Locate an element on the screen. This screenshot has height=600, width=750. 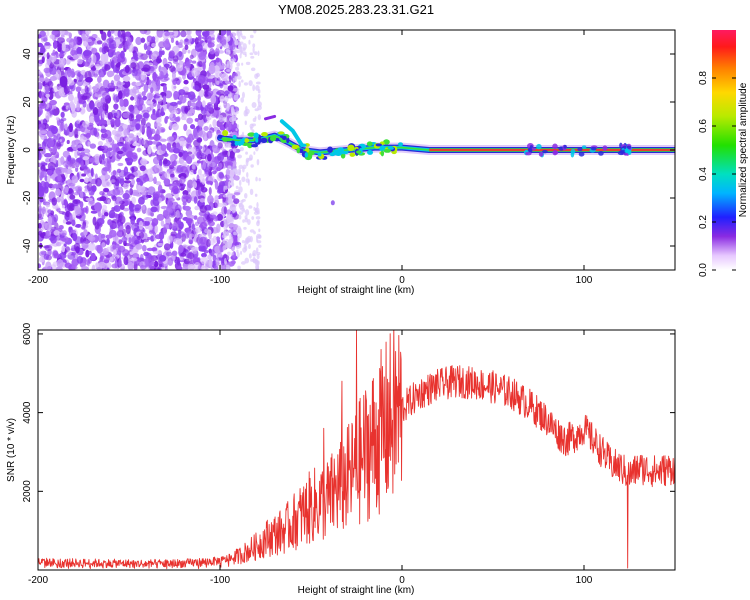
y-tick-label: 0 is located at coordinates (27, 150).